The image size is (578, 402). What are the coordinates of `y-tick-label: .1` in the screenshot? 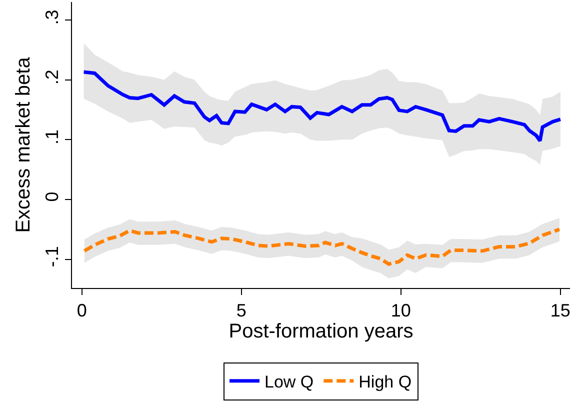 It's located at (52, 136).